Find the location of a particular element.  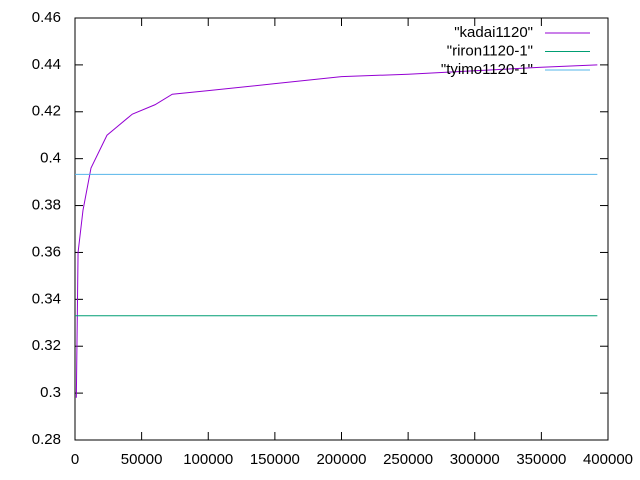

legend-label: "tyimo1120-1" is located at coordinates (487, 69).